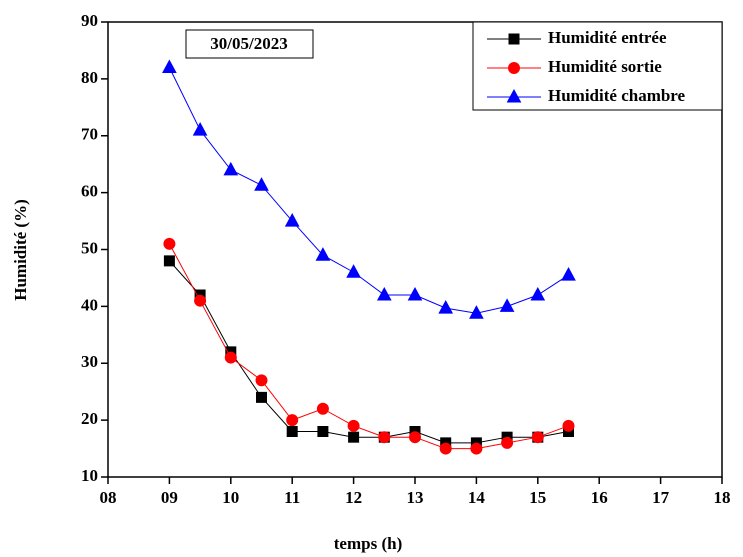 This screenshot has height=557, width=743. What do you see at coordinates (108, 497) in the screenshot?
I see `x-tick-label: 08` at bounding box center [108, 497].